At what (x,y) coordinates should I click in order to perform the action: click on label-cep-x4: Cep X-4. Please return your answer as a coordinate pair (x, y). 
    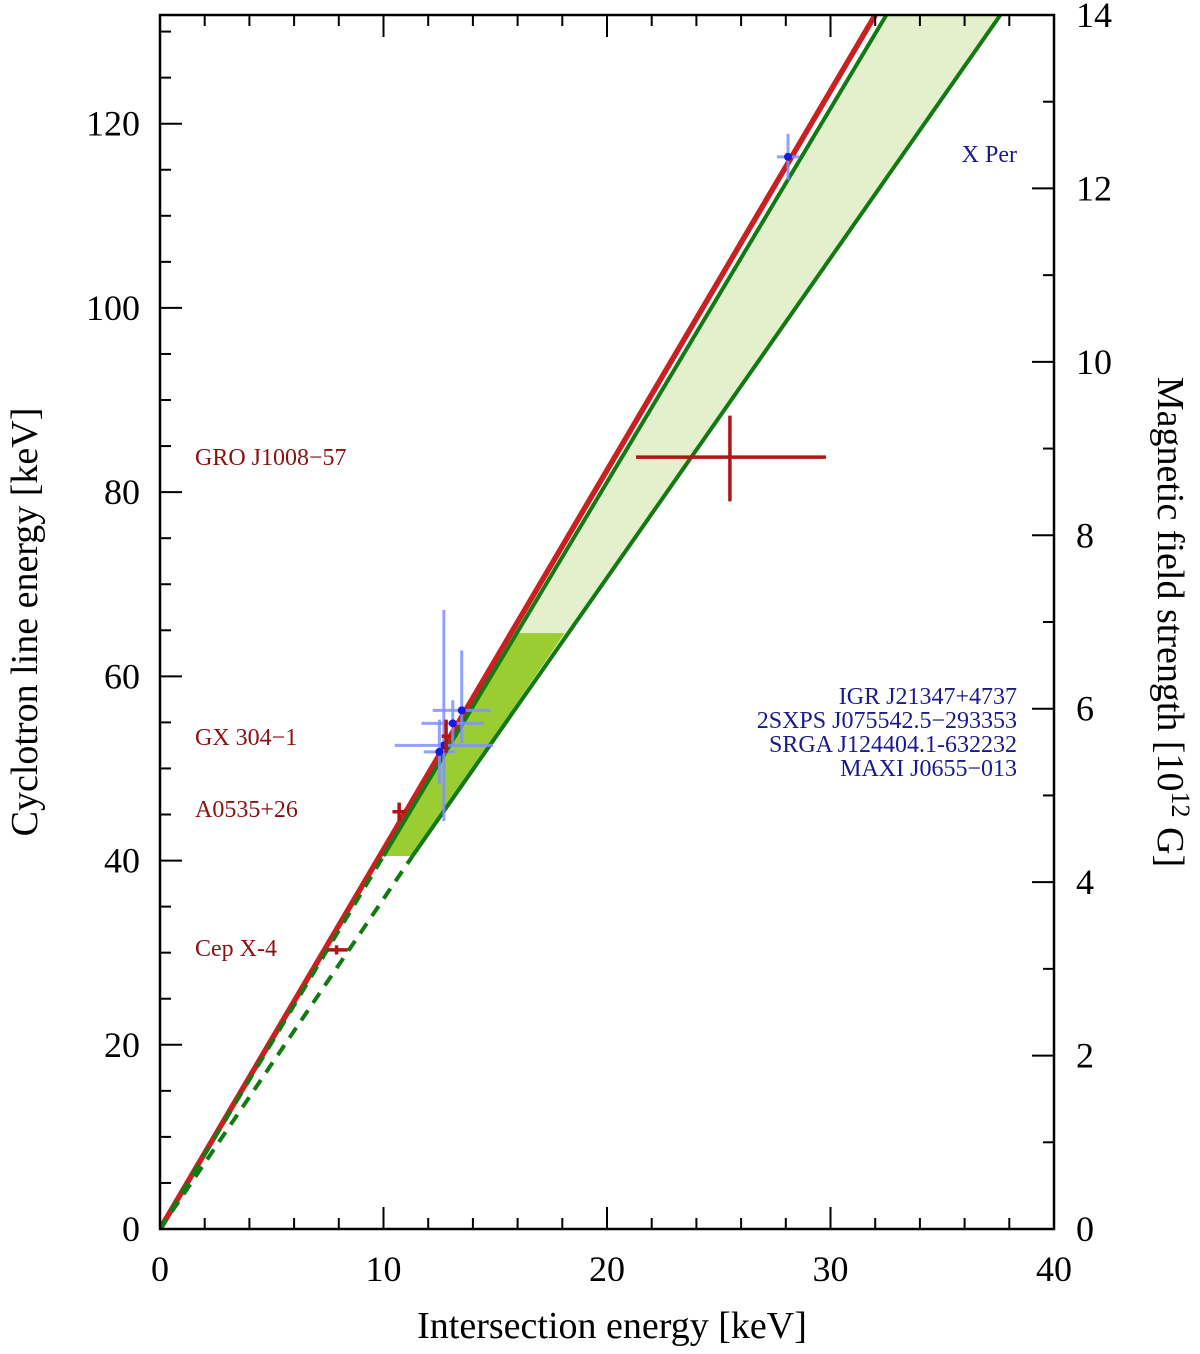
    Looking at the image, I should click on (236, 949).